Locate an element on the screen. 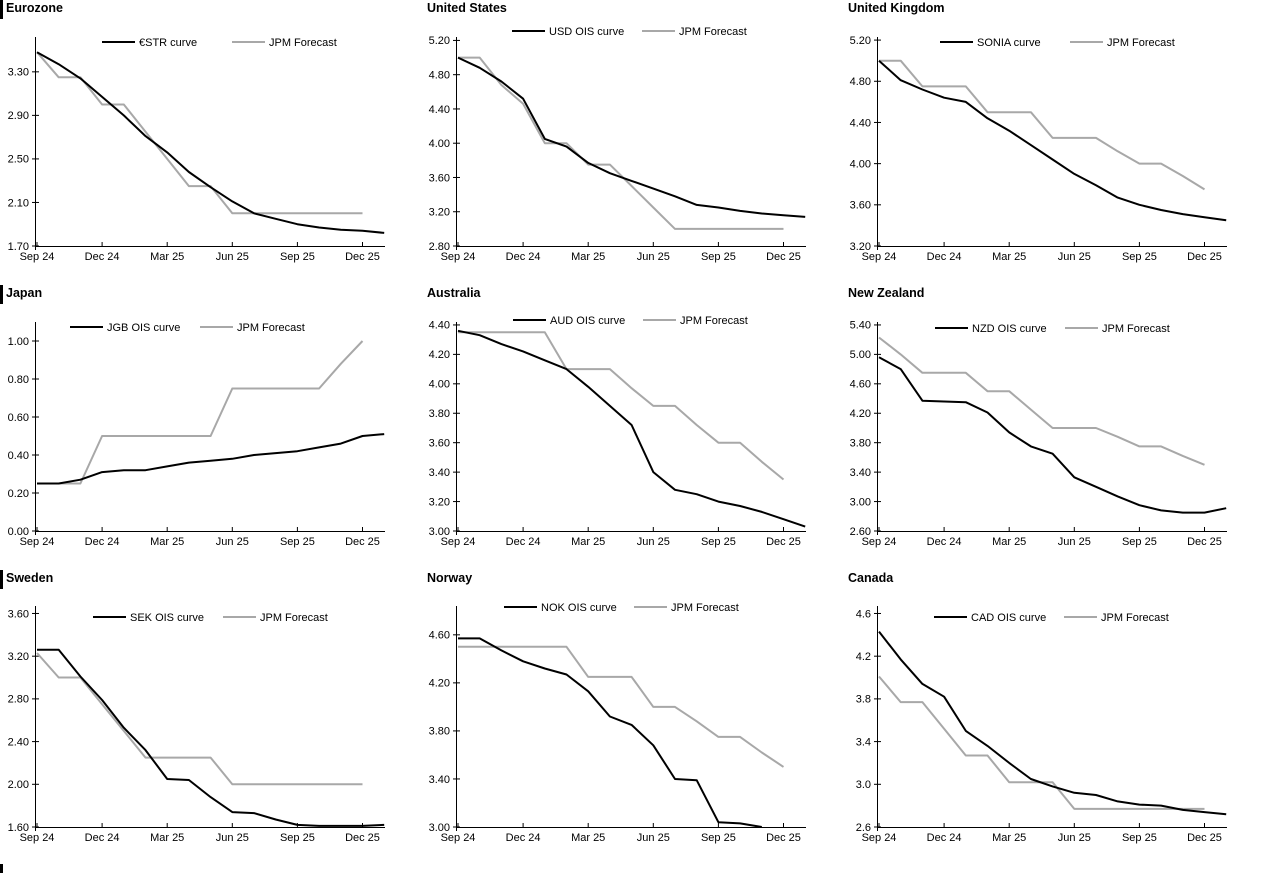 Image resolution: width=1264 pixels, height=873 pixels. y-axis-ticks: 1.60 2.00 2.40 2.80 3.20 3.60 is located at coordinates (23, 721).